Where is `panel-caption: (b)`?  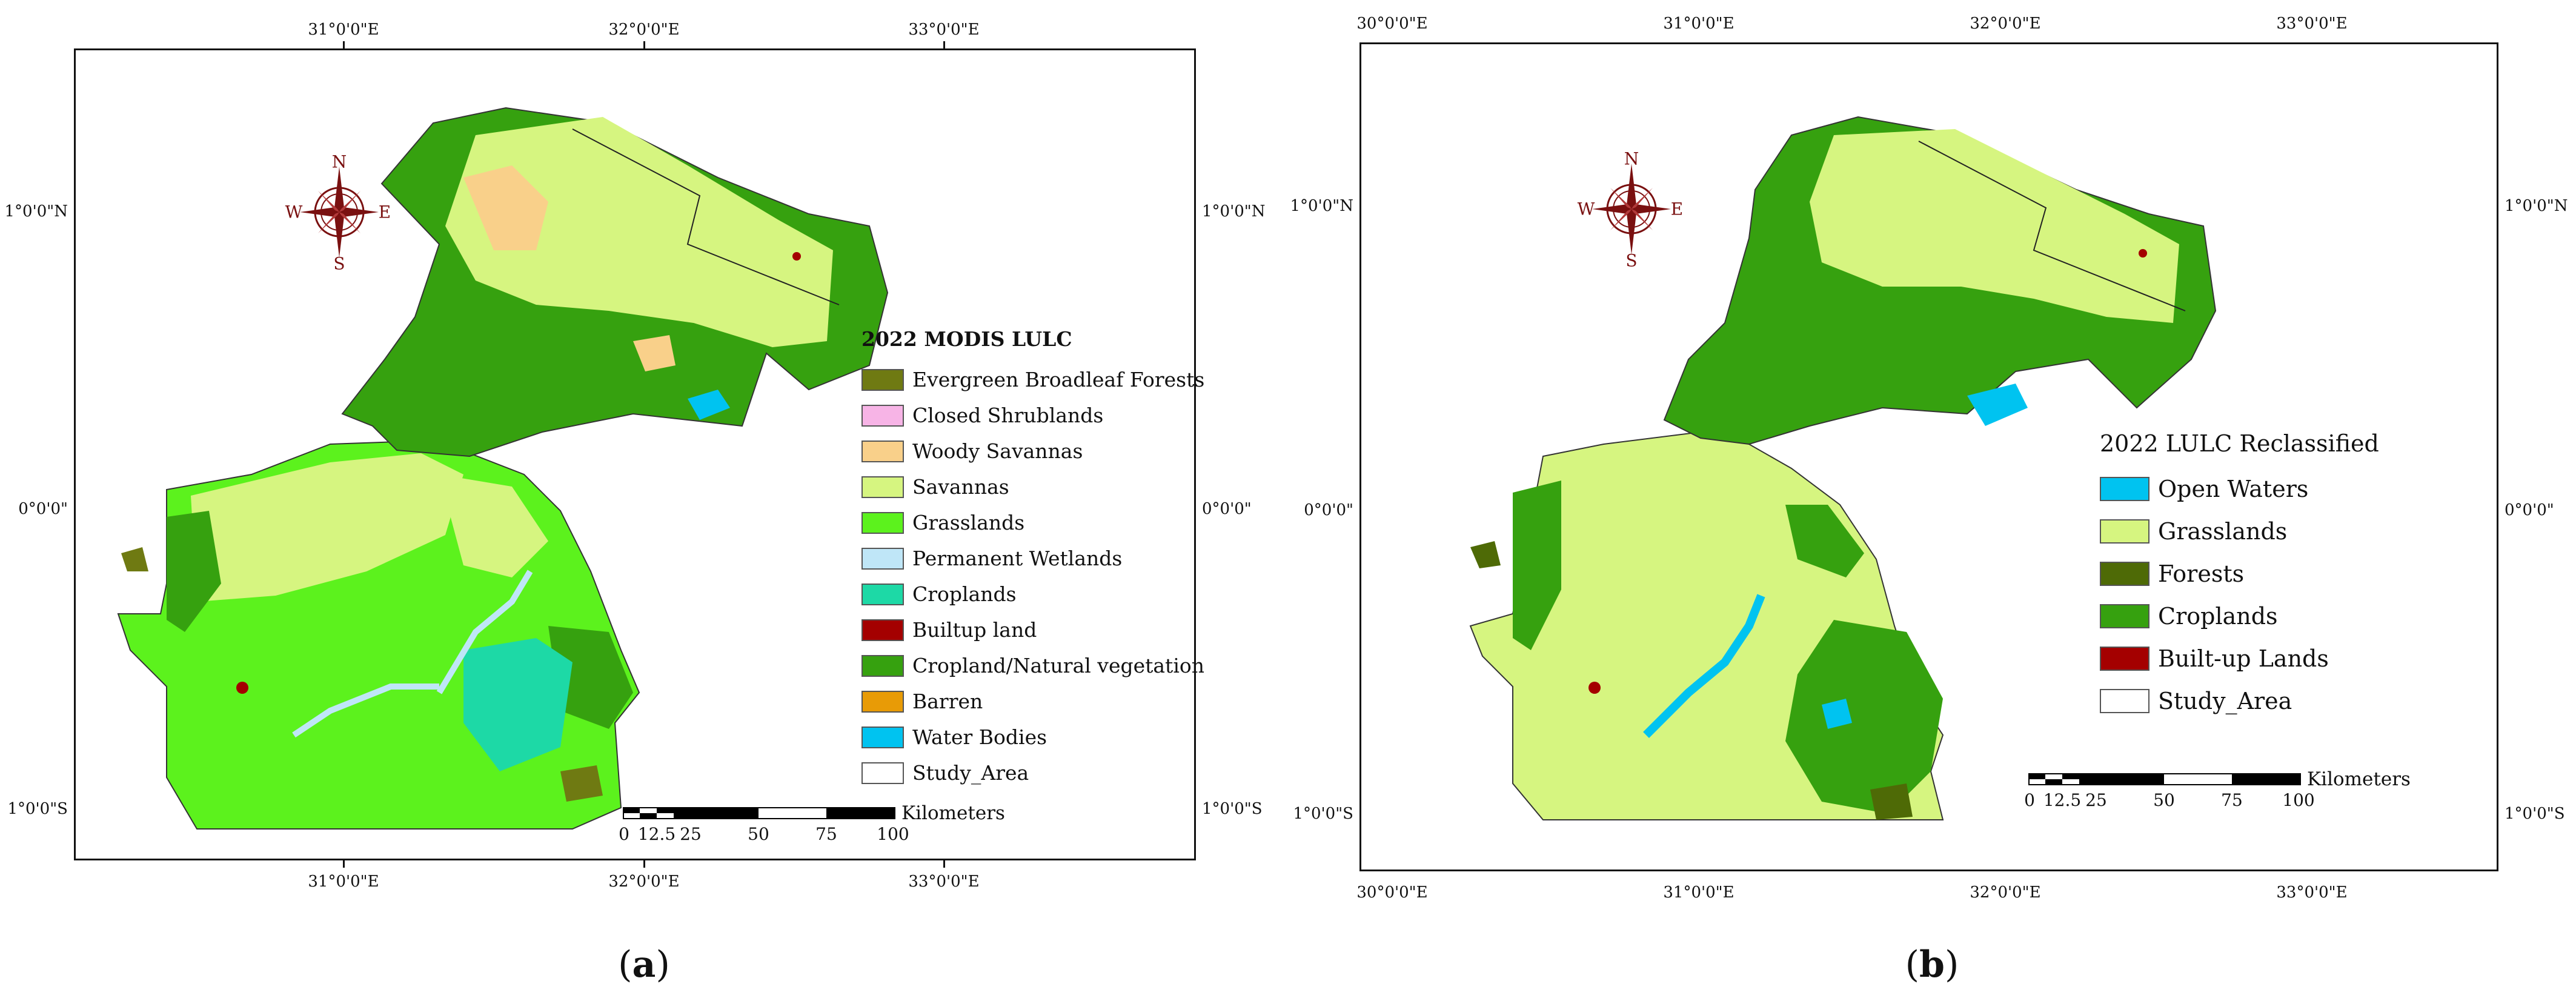
panel-caption: (b) is located at coordinates (1932, 965).